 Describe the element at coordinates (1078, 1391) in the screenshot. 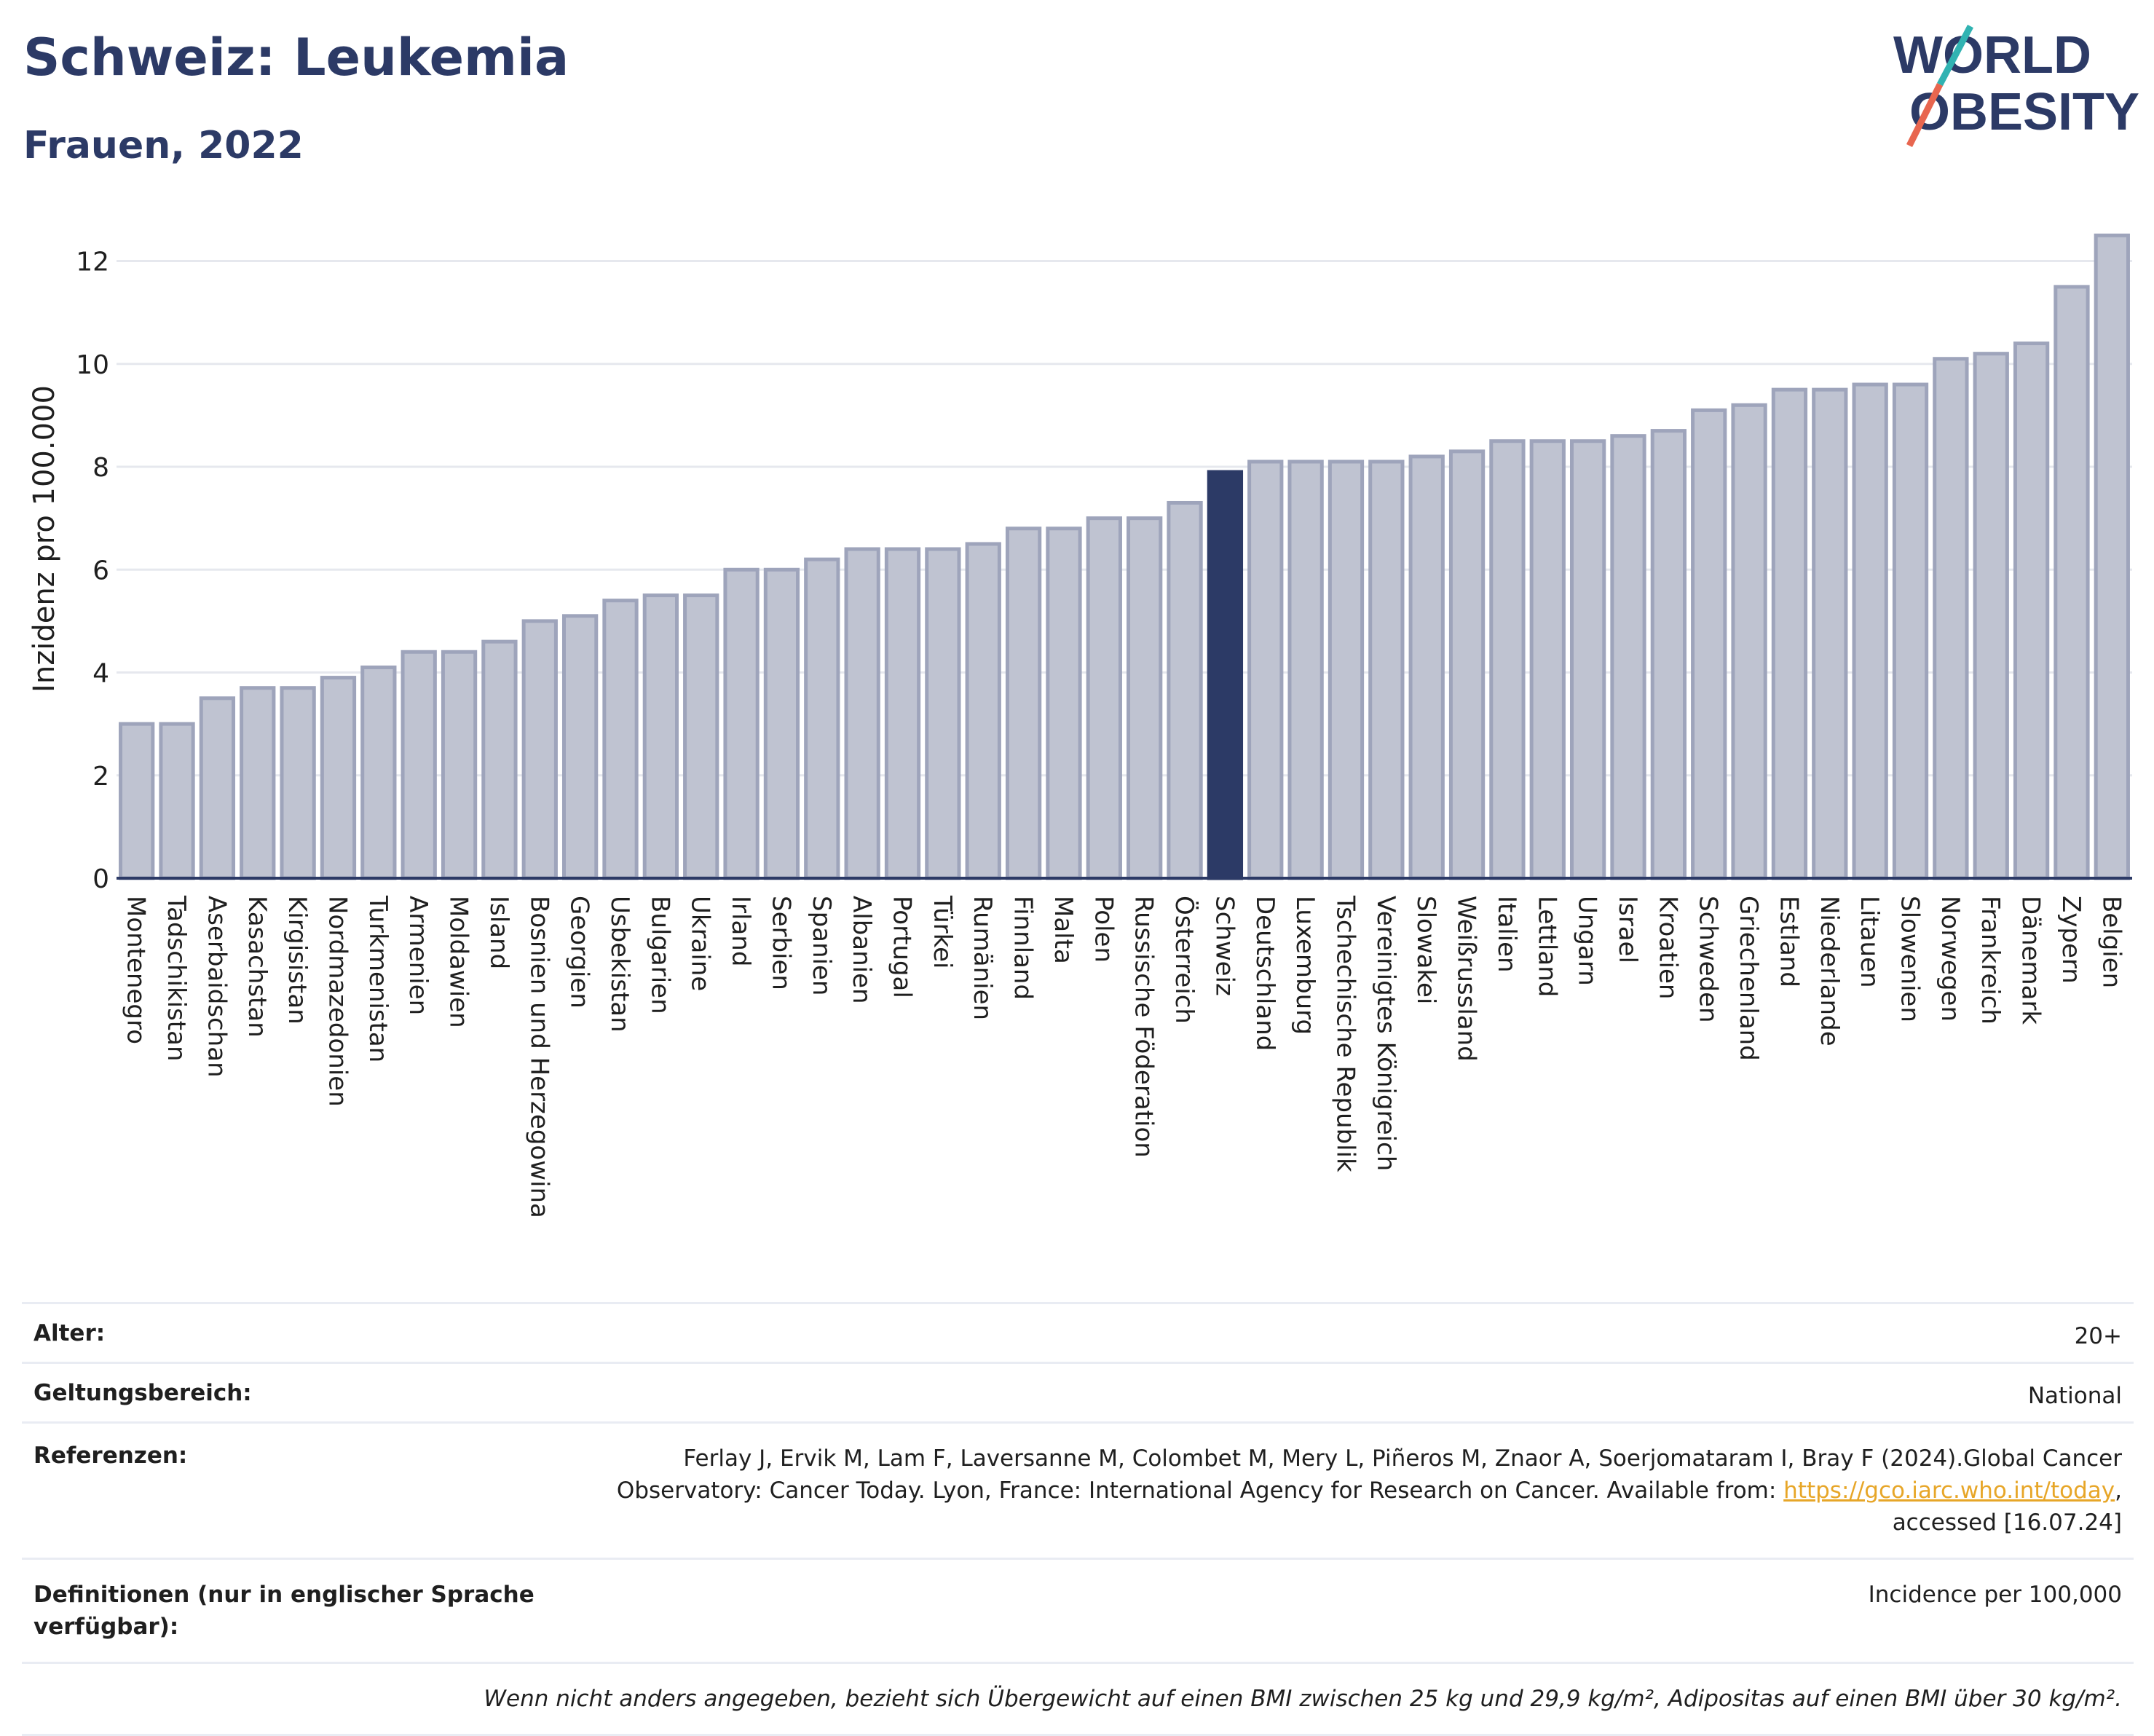

I see `info-row-scope: Geltungsbereich: National` at that location.